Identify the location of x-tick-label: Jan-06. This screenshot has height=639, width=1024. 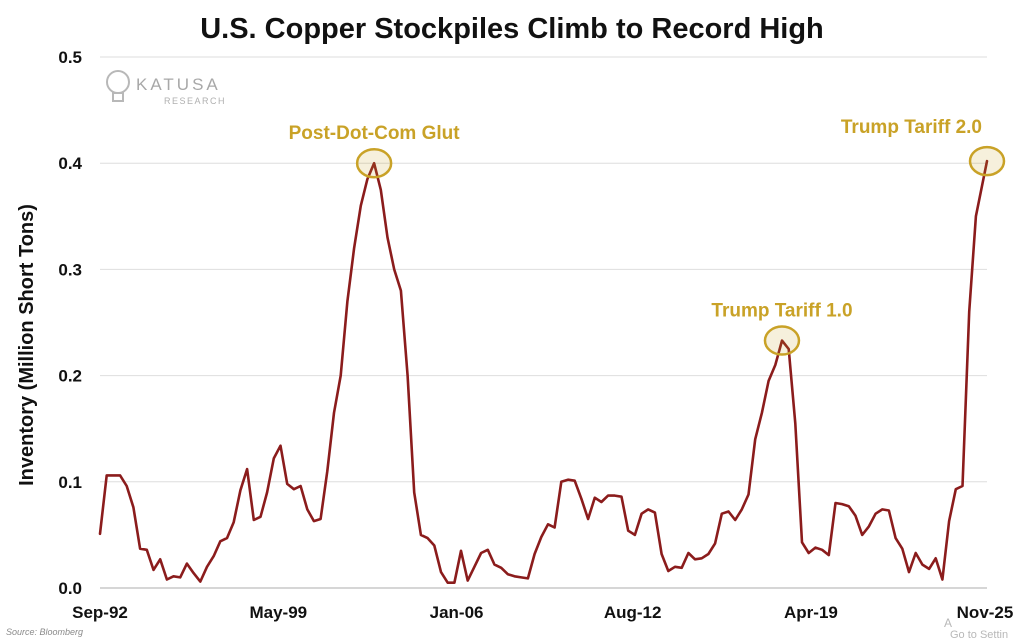
(457, 612).